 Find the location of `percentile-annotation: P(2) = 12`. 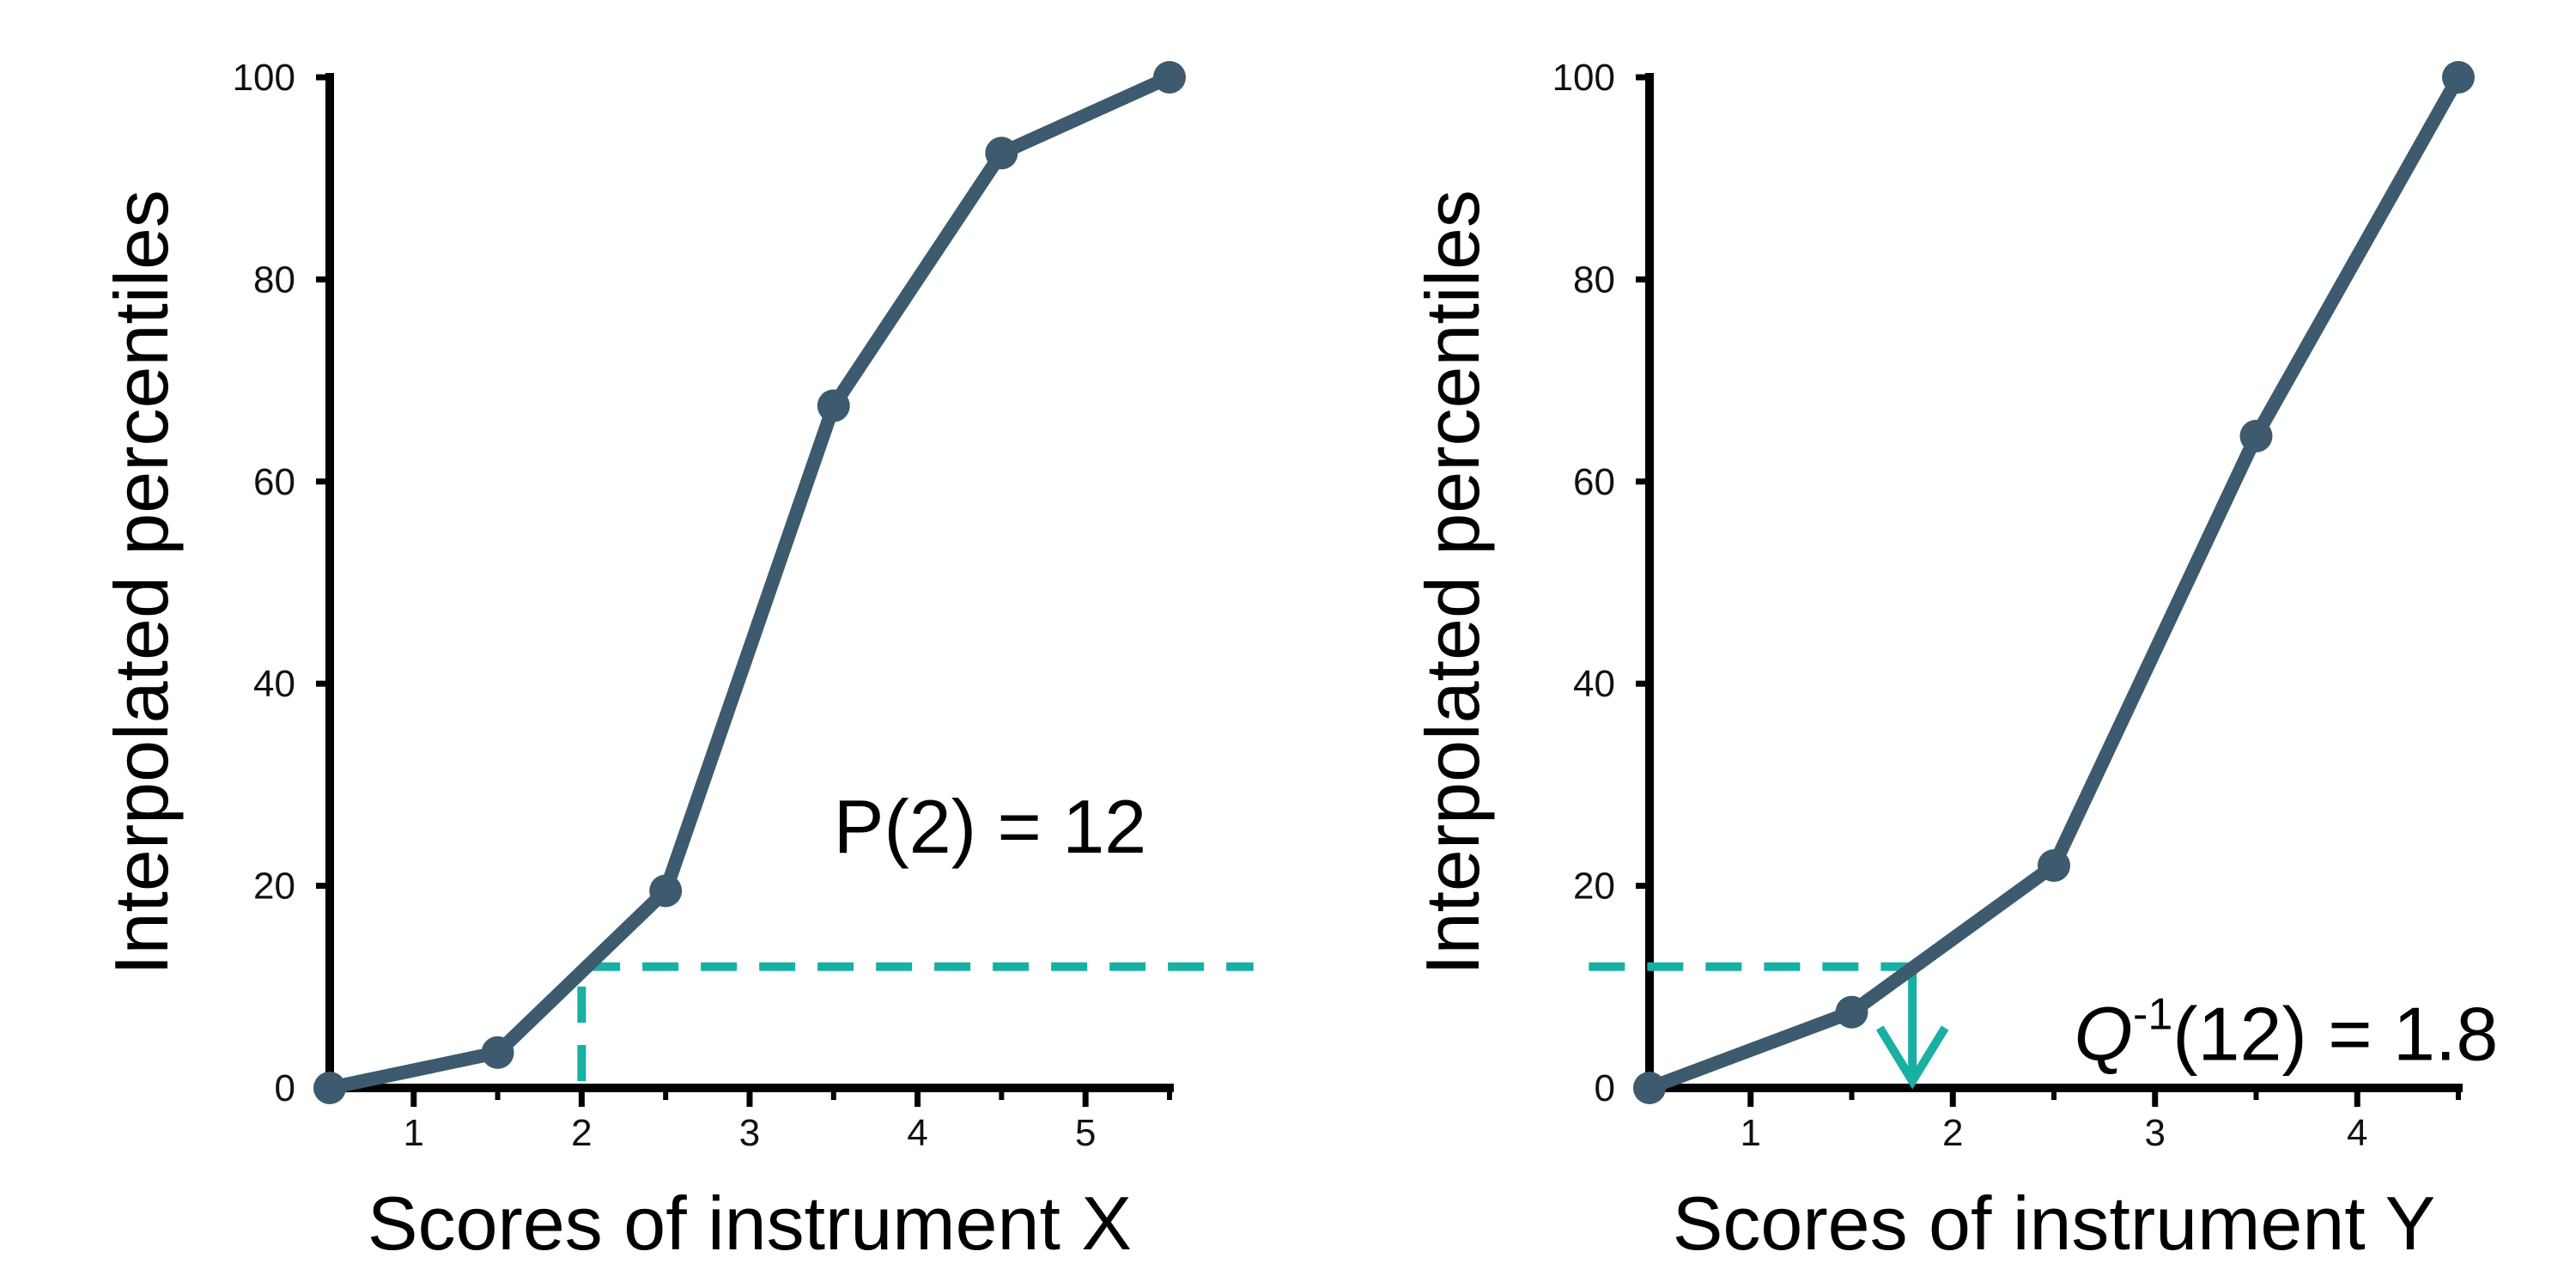

percentile-annotation: P(2) = 12 is located at coordinates (990, 826).